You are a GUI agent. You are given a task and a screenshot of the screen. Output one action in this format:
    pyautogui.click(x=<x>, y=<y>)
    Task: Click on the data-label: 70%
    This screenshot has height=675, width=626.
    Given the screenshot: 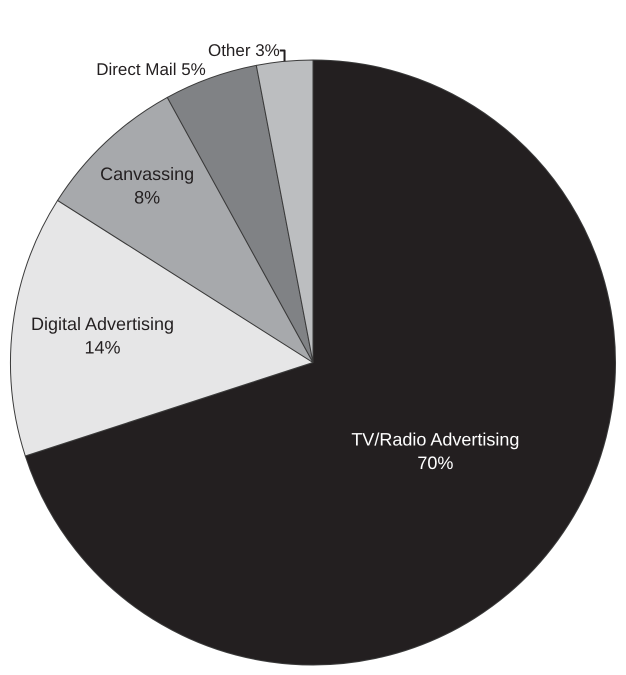 What is the action you would take?
    pyautogui.click(x=435, y=463)
    